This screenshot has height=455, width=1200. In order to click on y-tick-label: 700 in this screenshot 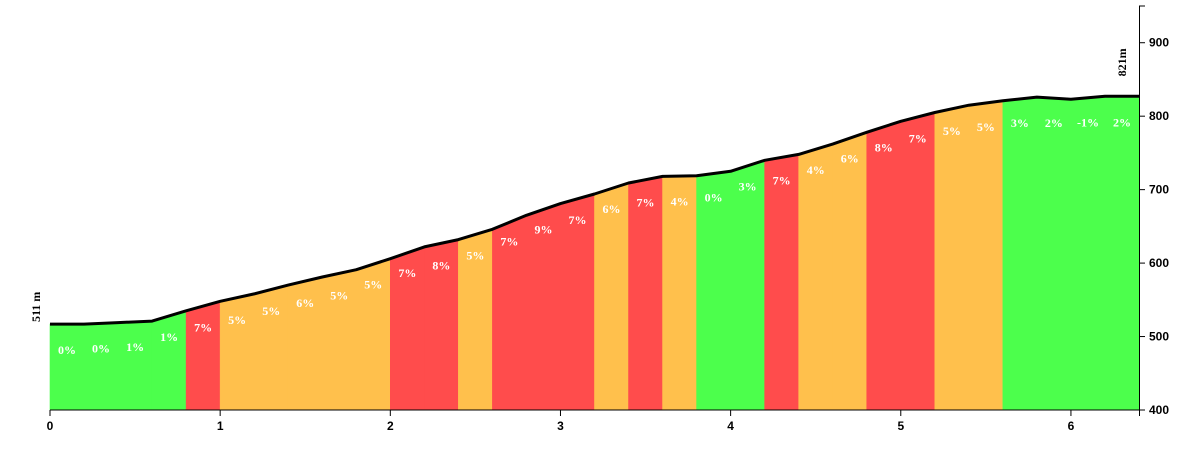, I will do `click(1159, 190)`.